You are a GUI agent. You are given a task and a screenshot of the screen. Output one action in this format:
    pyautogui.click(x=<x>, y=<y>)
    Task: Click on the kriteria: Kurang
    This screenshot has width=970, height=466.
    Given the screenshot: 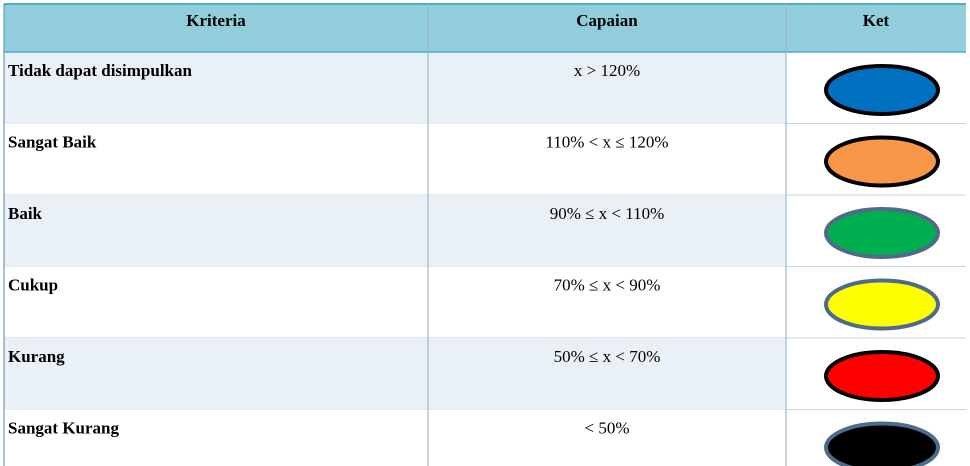 What is the action you would take?
    pyautogui.click(x=36, y=356)
    